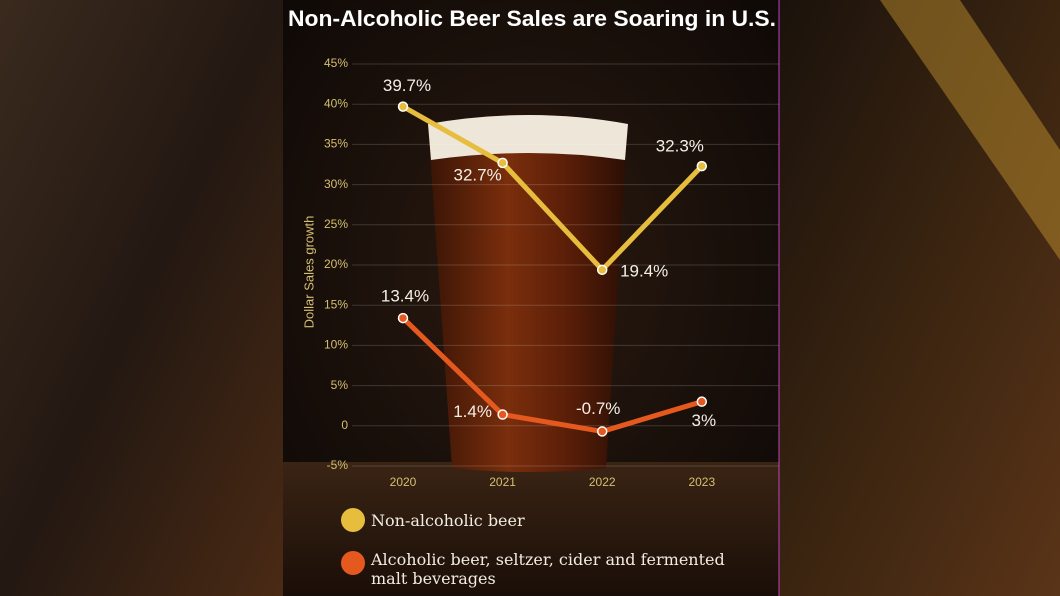  Describe the element at coordinates (598, 408) in the screenshot. I see `data-label: -0.7%` at that location.